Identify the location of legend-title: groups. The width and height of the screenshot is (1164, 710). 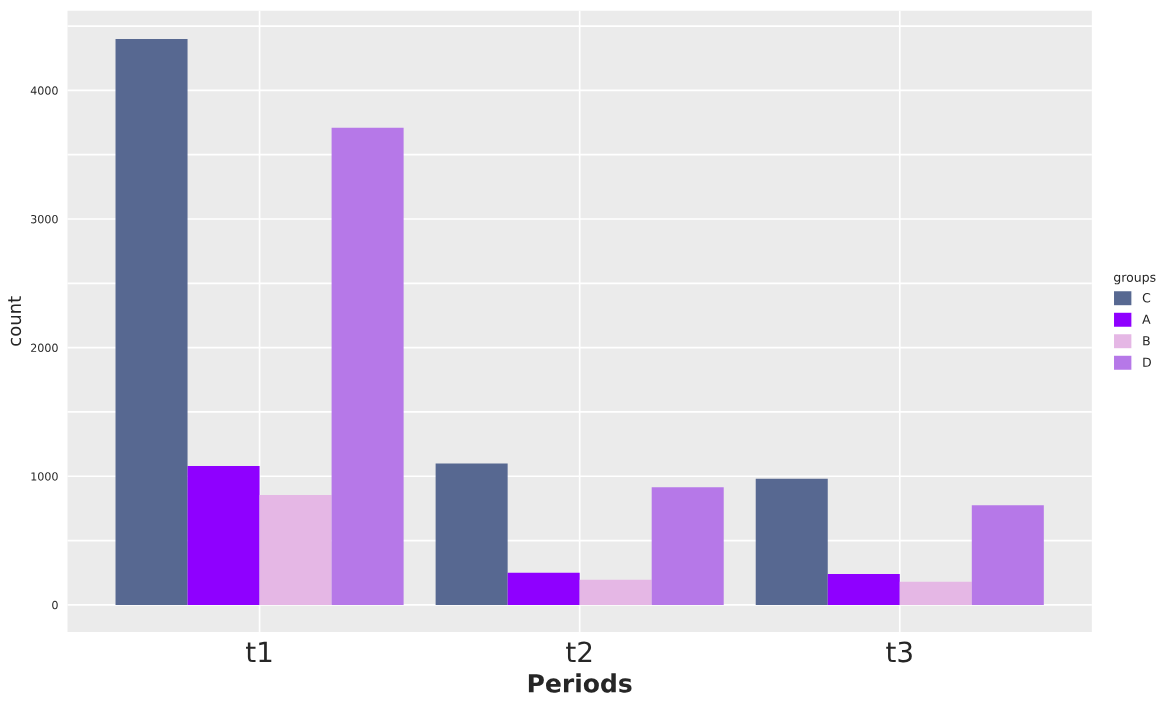
(1135, 279).